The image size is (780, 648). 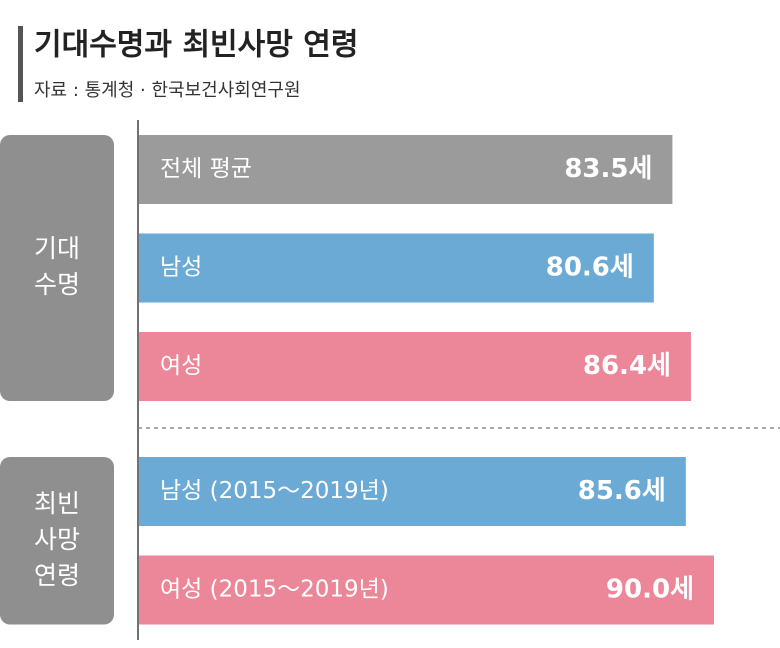 I want to click on category-label: 남성, so click(x=181, y=268).